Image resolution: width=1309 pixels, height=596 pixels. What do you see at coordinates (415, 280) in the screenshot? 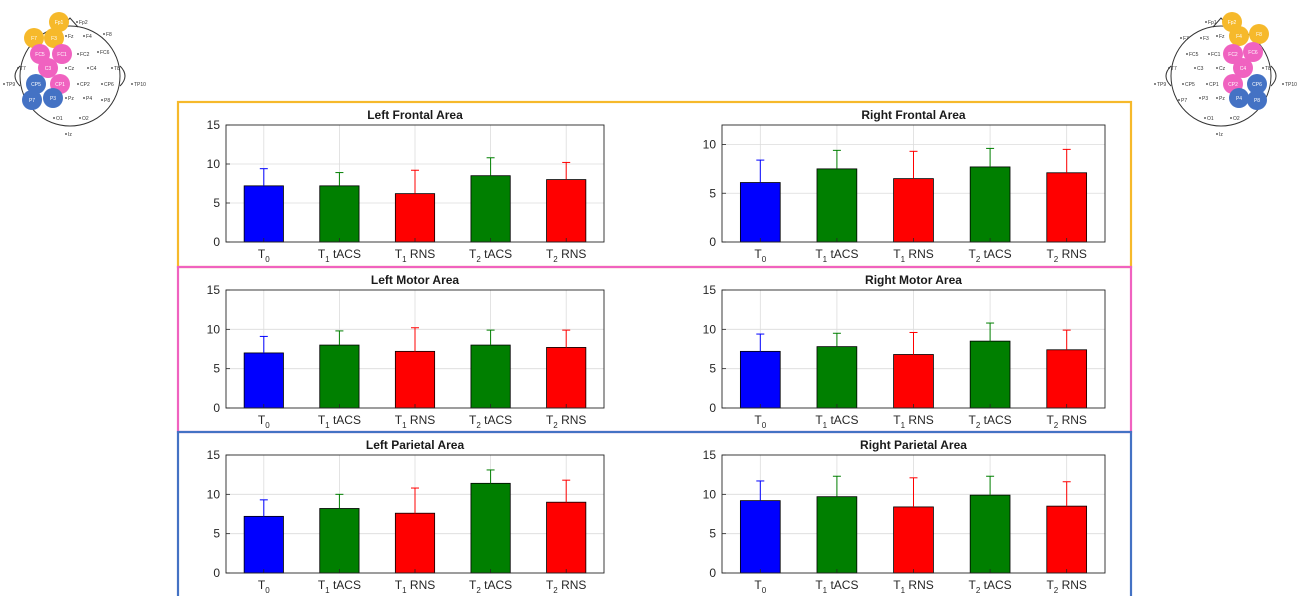
I see `chart-title: Left Motor Area` at bounding box center [415, 280].